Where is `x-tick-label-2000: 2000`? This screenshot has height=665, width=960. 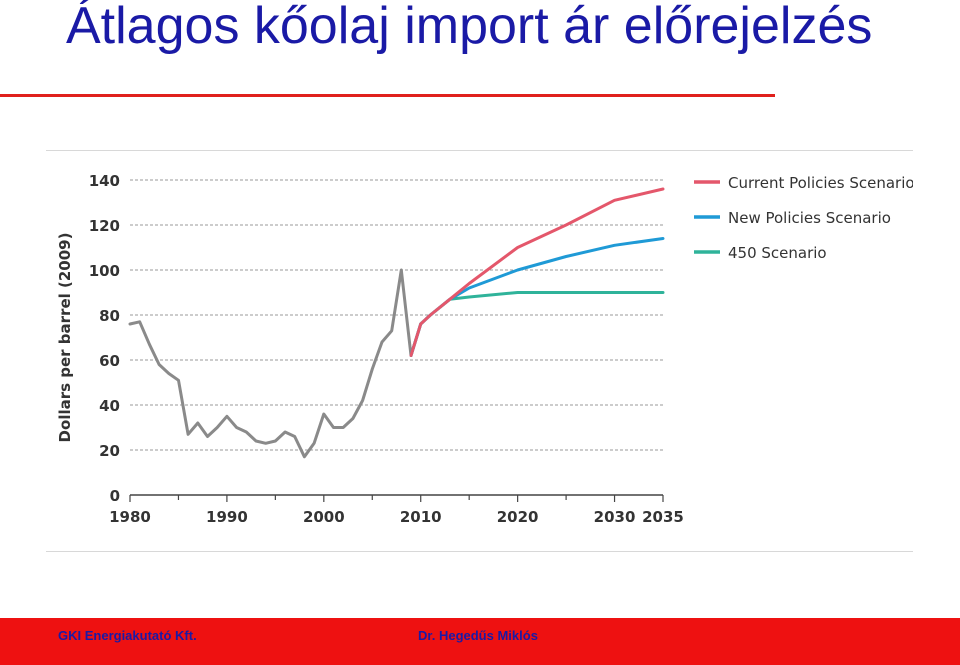
x-tick-label-2000: 2000 is located at coordinates (324, 517).